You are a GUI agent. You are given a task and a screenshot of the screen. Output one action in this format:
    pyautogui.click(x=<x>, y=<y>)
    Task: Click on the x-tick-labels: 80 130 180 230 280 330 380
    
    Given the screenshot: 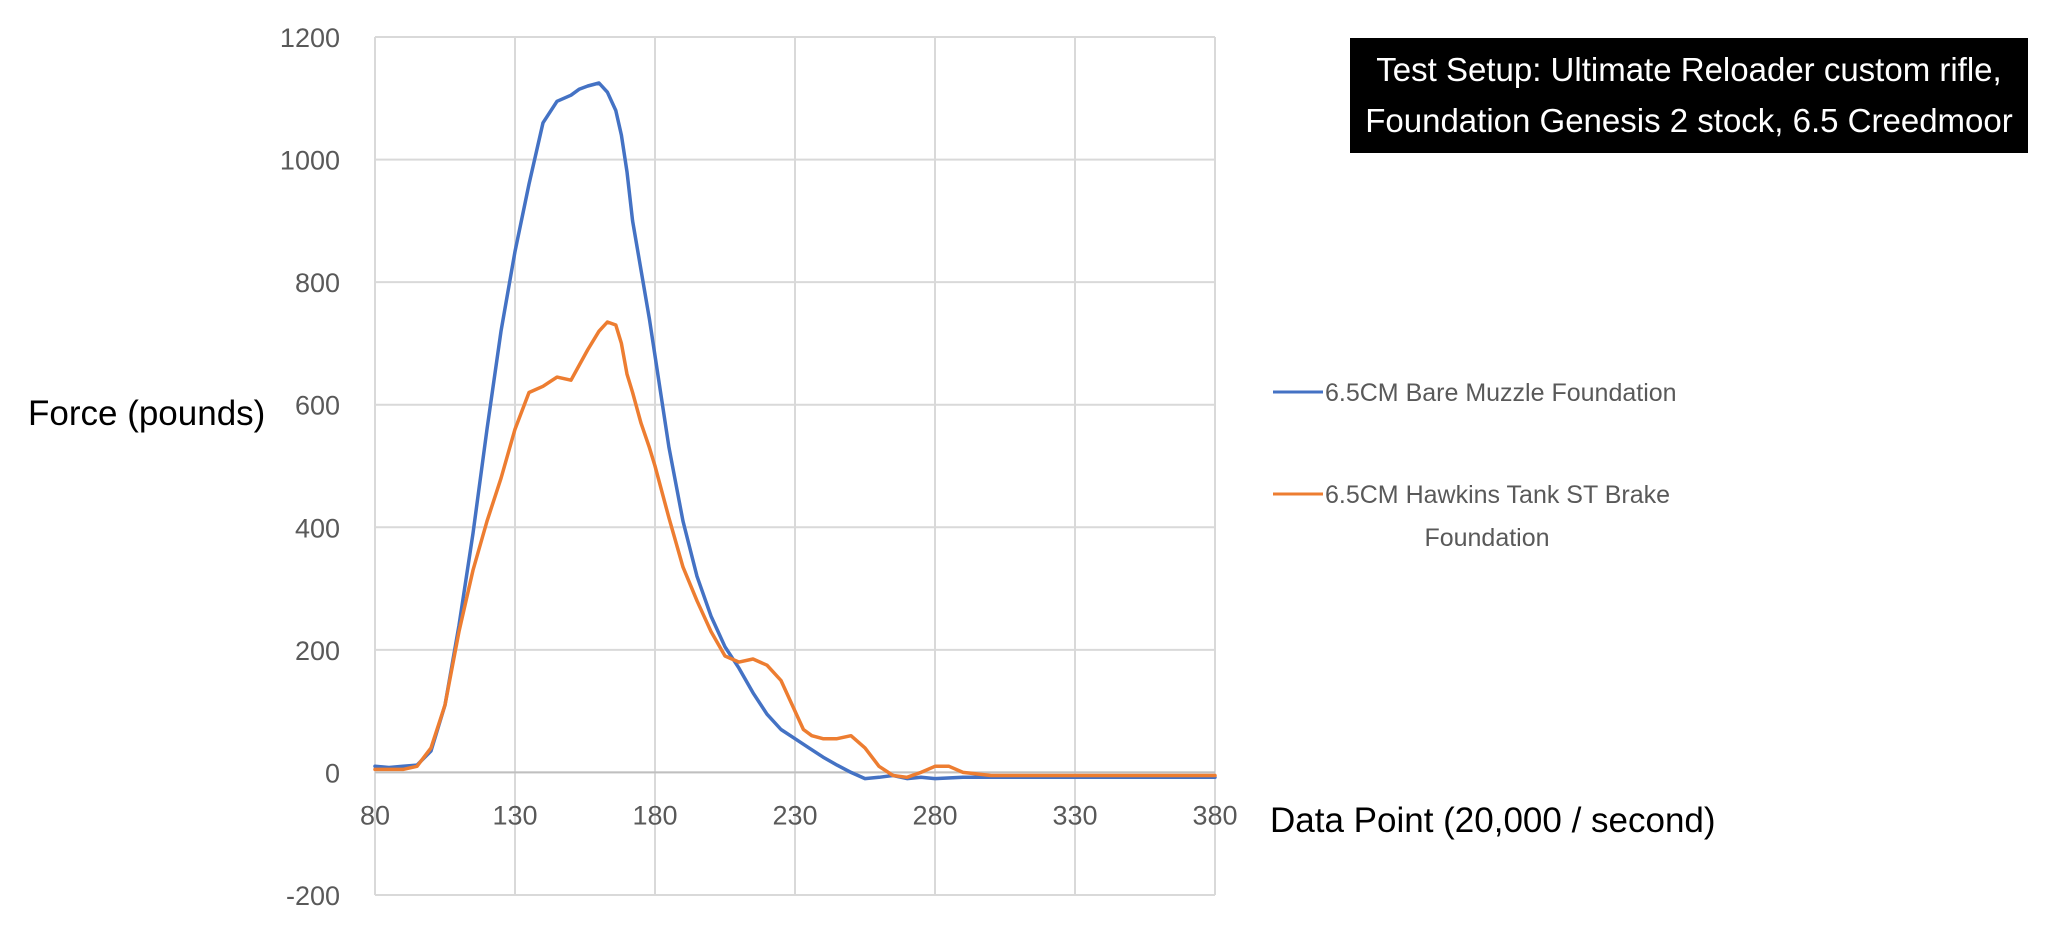 What is the action you would take?
    pyautogui.click(x=799, y=815)
    